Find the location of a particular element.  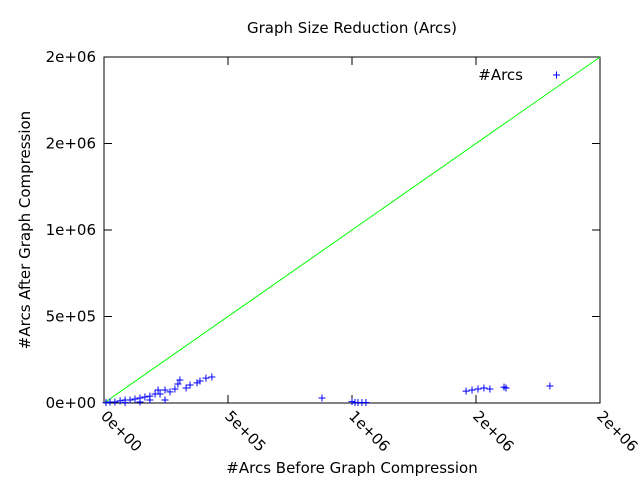

legend-marker is located at coordinates (556, 75).